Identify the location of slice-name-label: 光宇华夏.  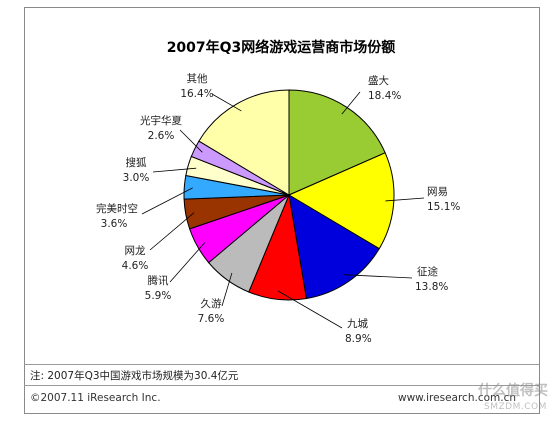
(161, 120).